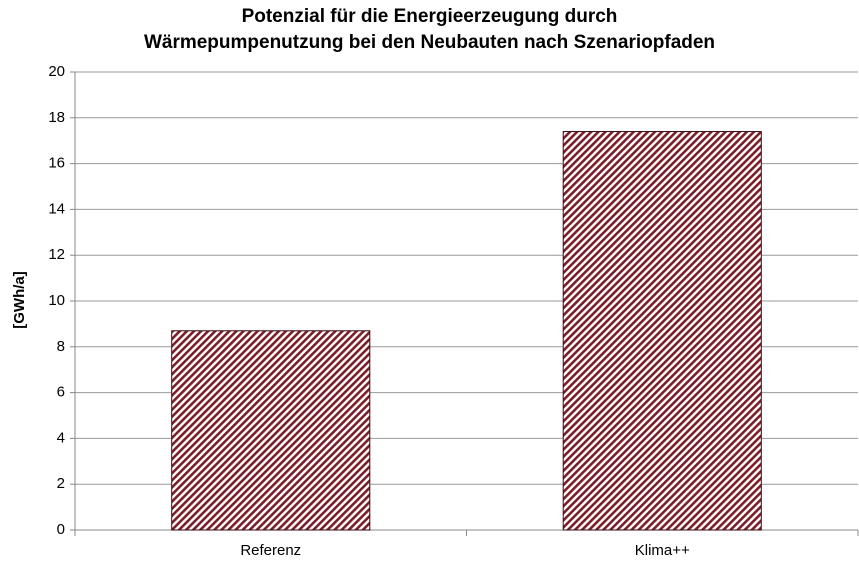  What do you see at coordinates (56, 208) in the screenshot?
I see `y-tick-label: 14` at bounding box center [56, 208].